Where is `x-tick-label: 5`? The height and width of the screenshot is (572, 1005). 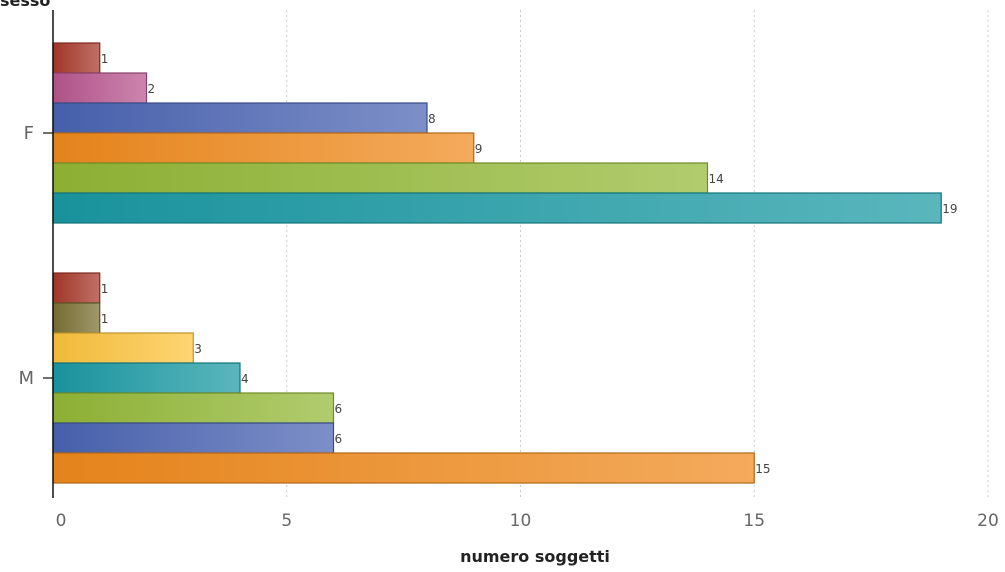
x-tick-label: 5 is located at coordinates (286, 521).